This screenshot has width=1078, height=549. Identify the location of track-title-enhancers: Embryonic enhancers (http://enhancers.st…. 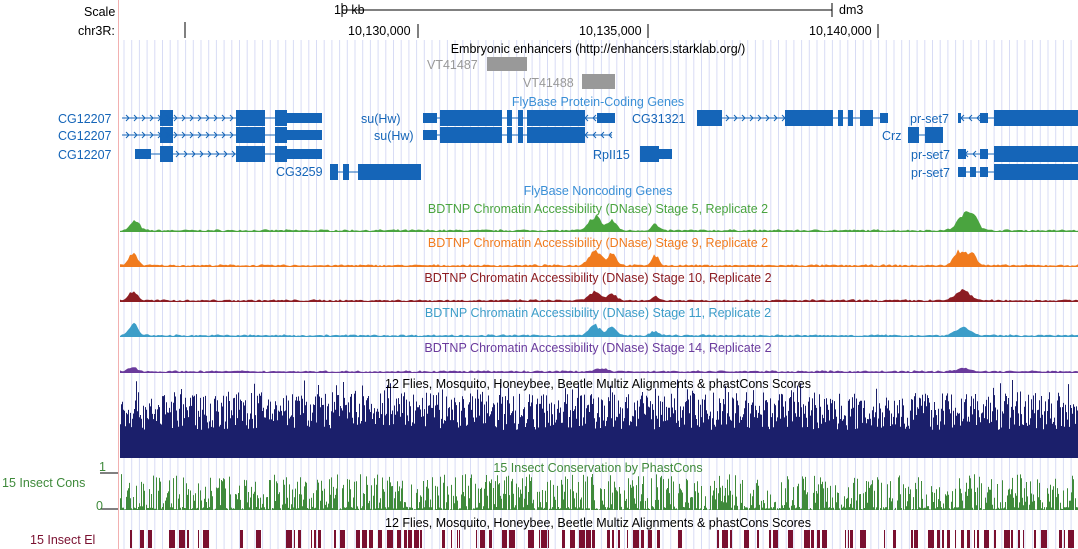
(598, 49).